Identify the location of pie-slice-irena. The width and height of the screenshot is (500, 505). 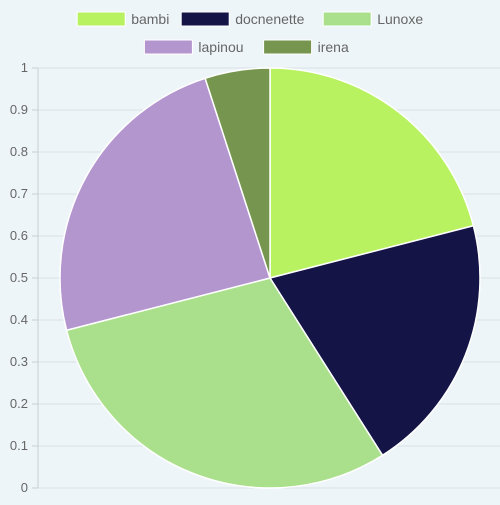
(237, 173).